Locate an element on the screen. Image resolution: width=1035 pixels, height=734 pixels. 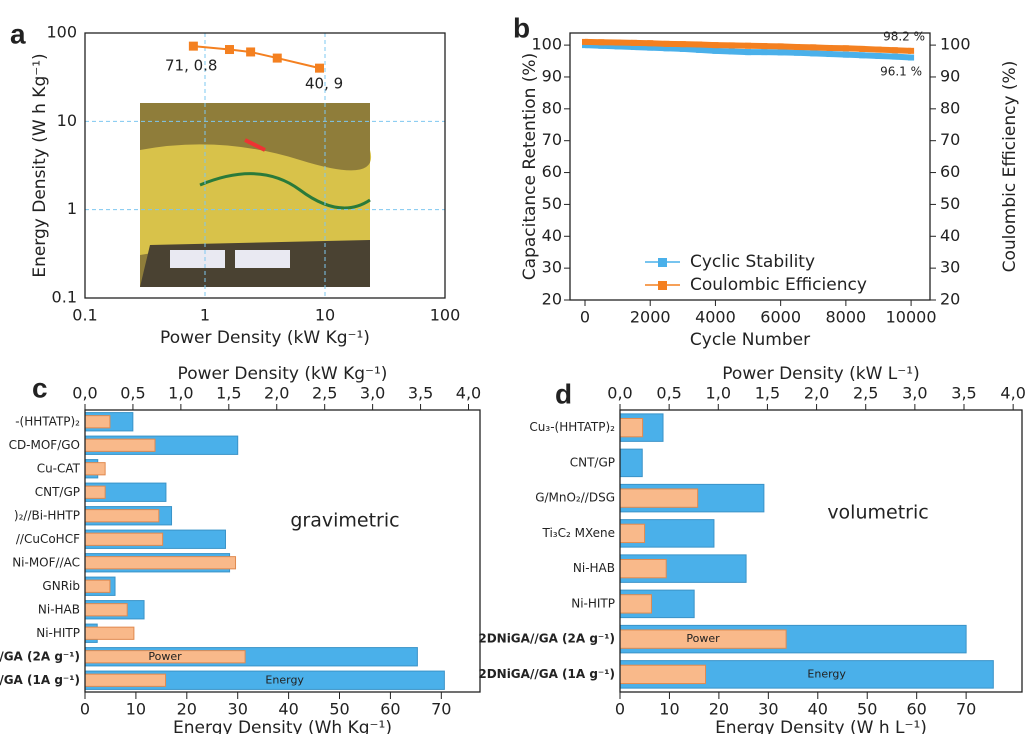
x2-tick-label: 0,0 is located at coordinates (619, 393).